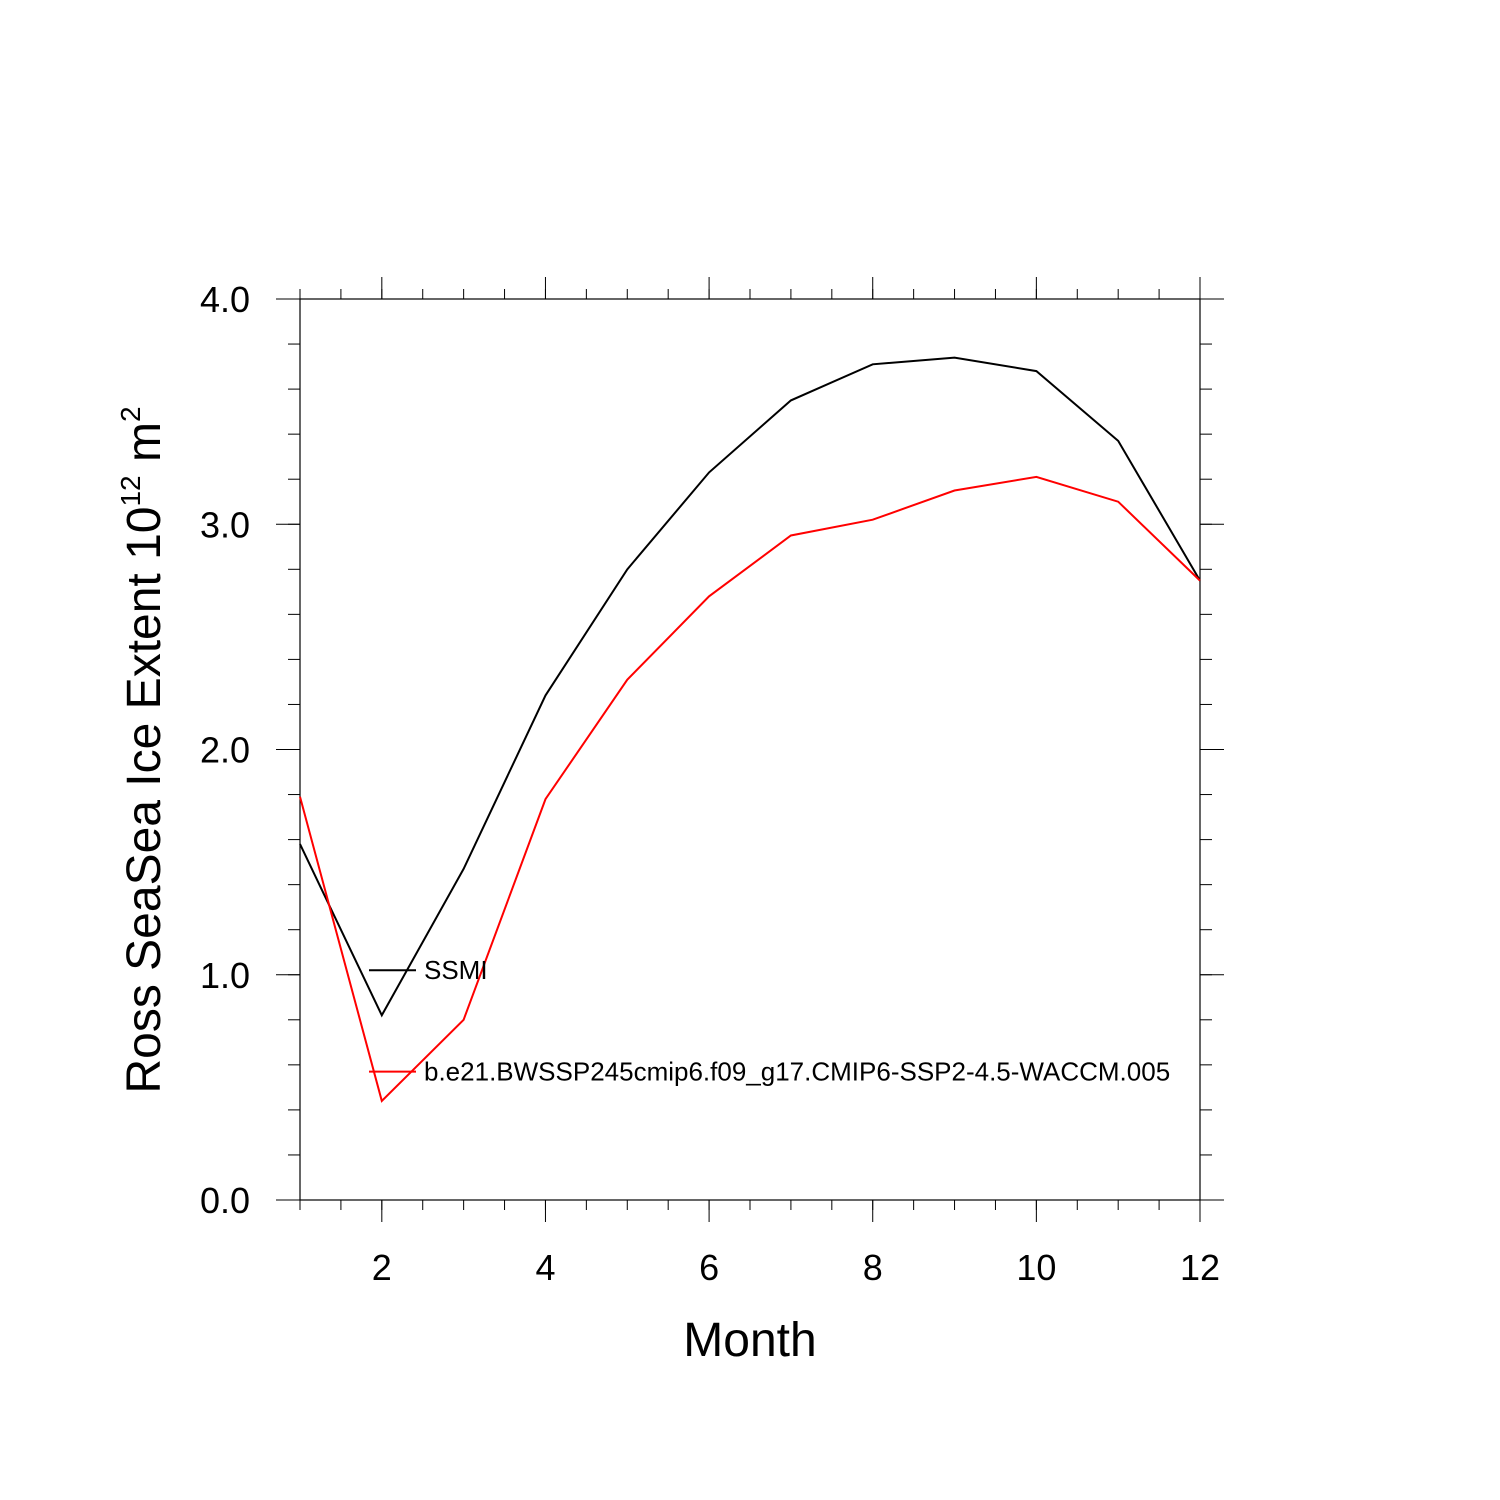  I want to click on x-tick-label: 4, so click(545, 1267).